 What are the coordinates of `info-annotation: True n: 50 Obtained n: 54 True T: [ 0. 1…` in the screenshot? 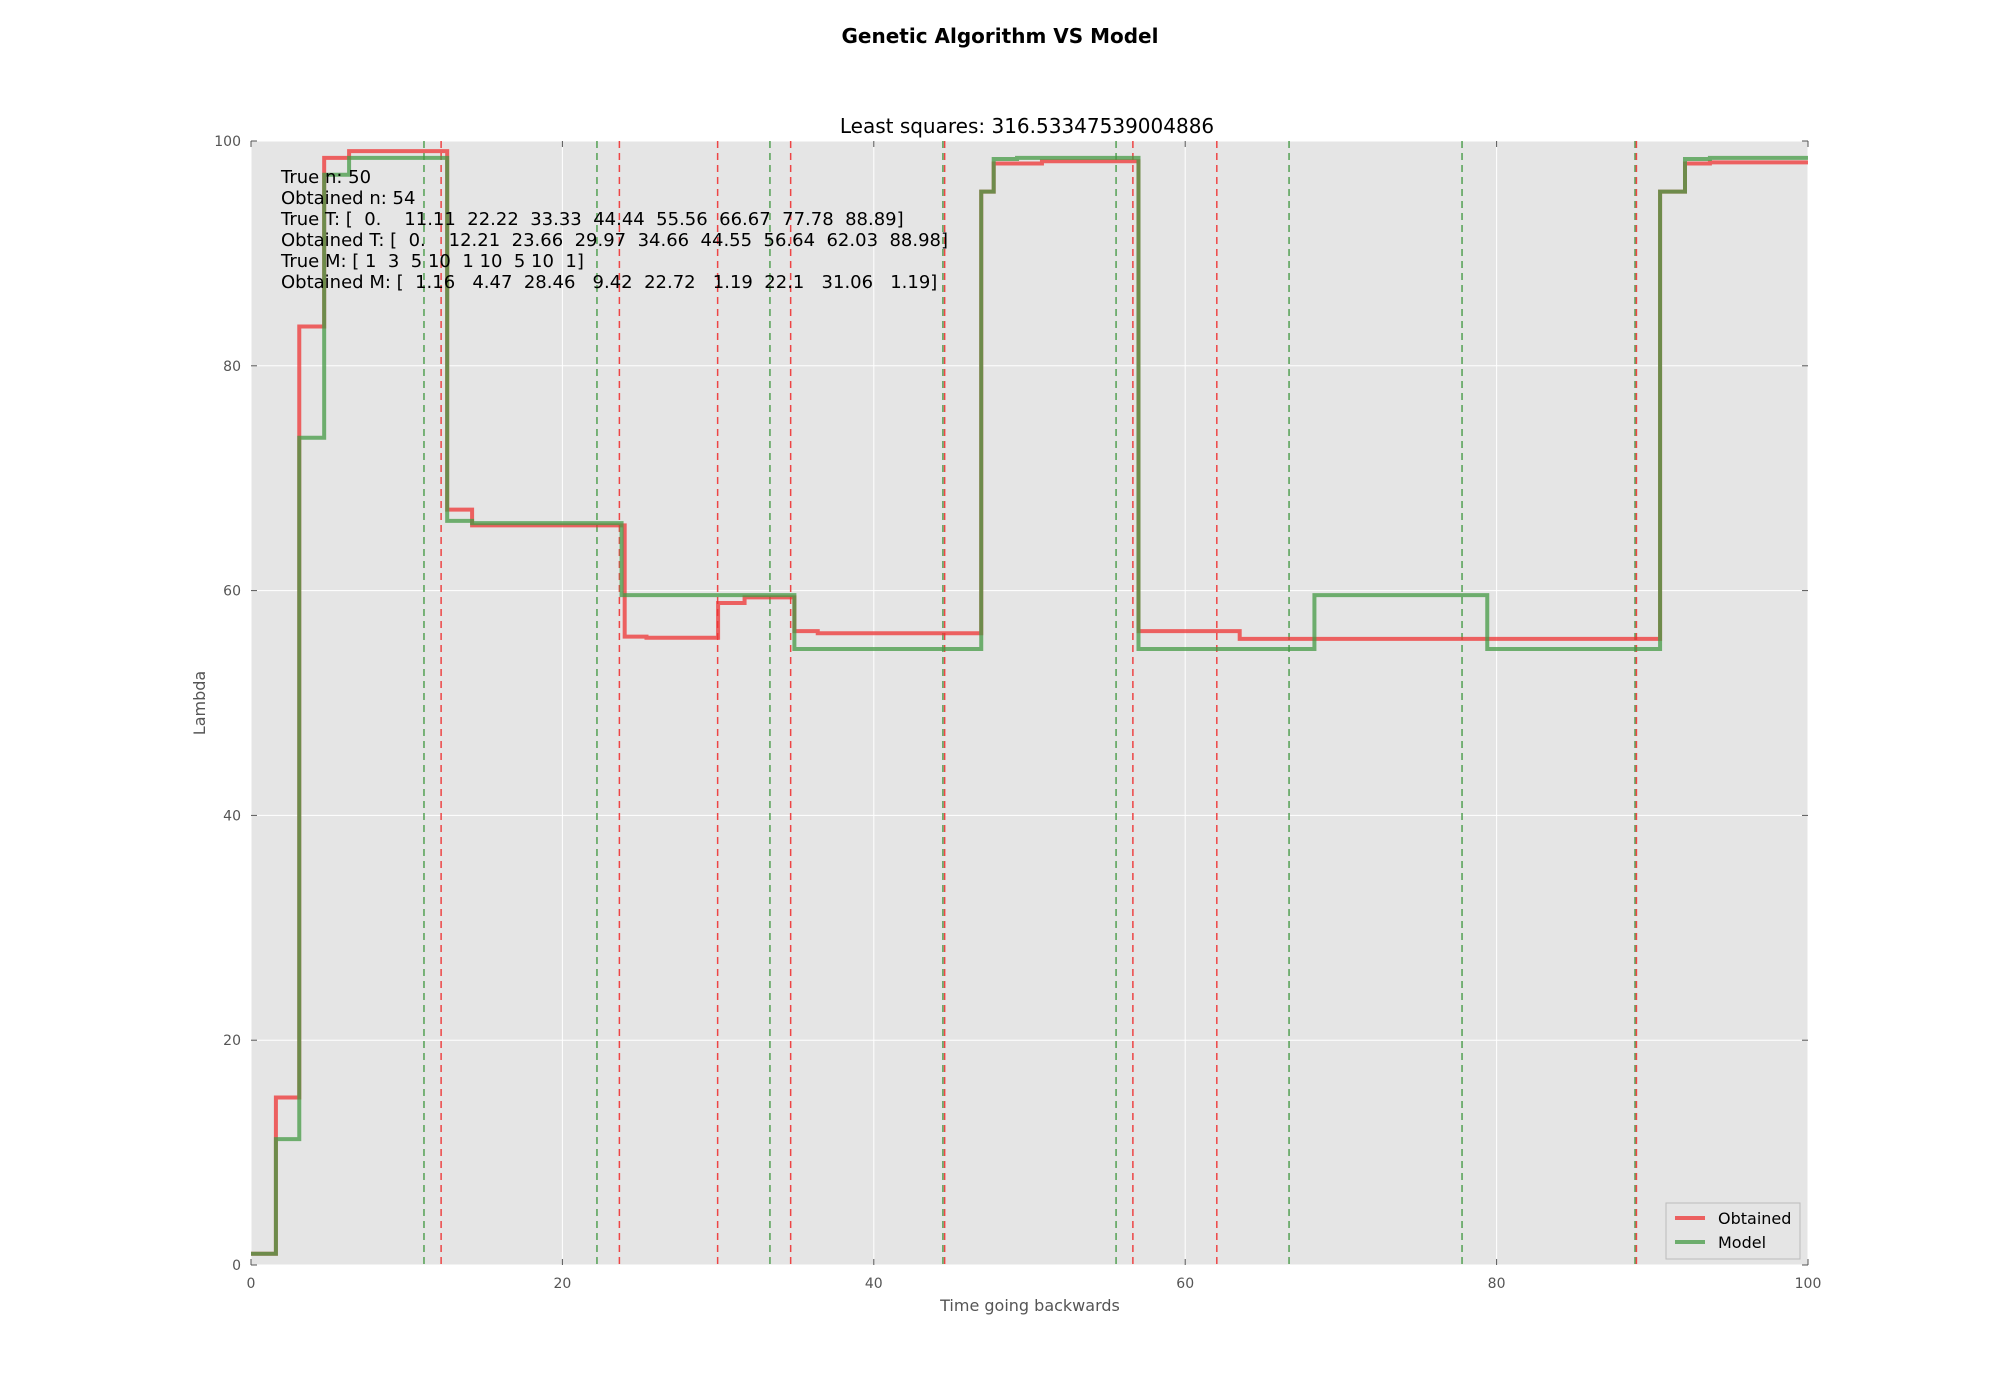 It's located at (614, 230).